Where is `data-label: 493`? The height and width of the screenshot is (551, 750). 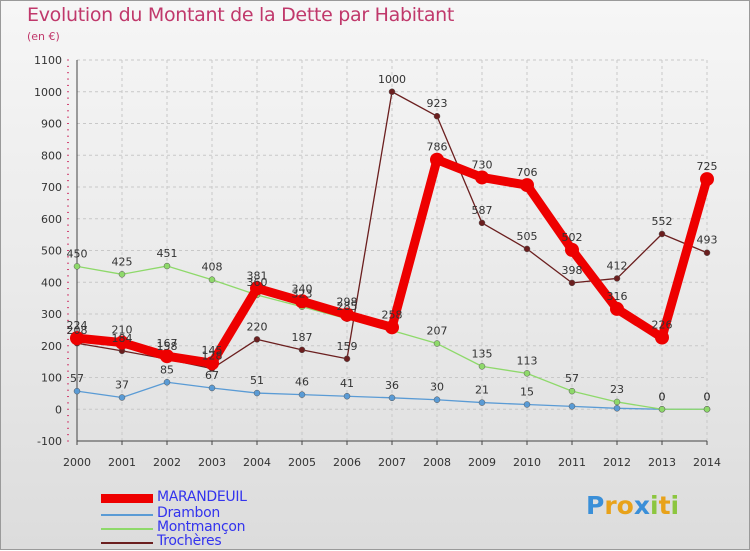 data-label: 493 is located at coordinates (707, 240).